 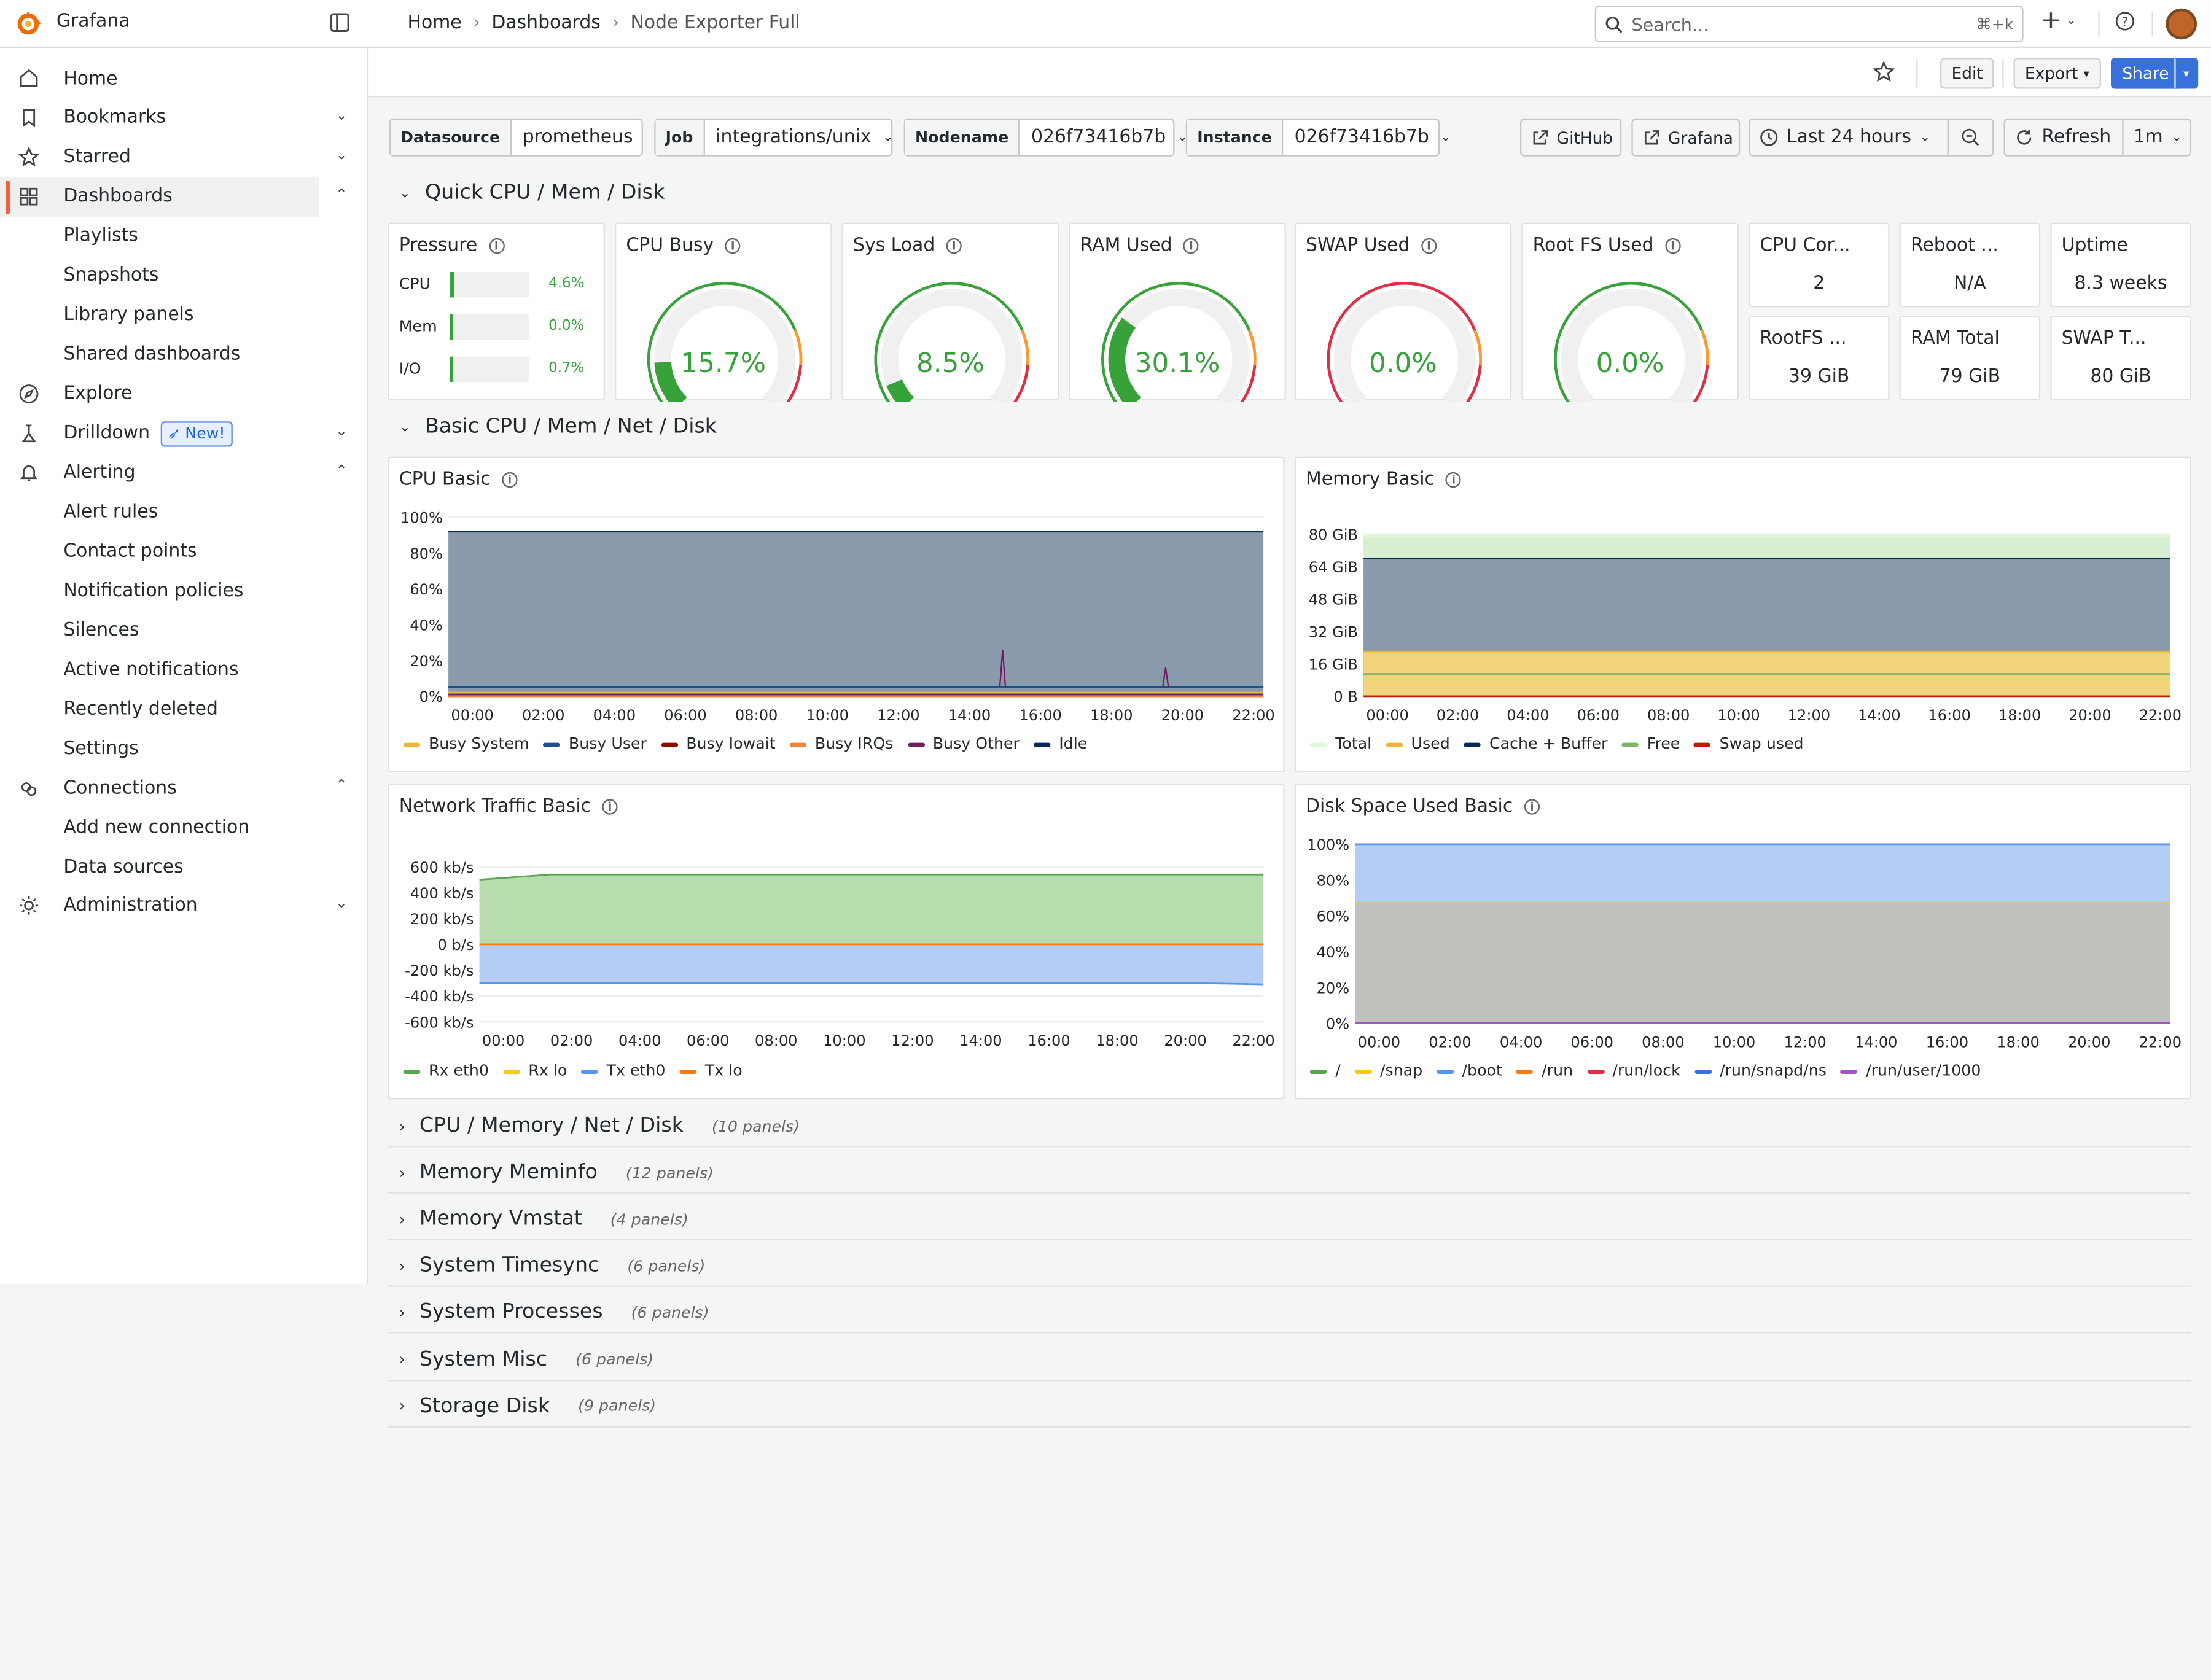 I want to click on legend-item: Tx lo, so click(x=711, y=1070).